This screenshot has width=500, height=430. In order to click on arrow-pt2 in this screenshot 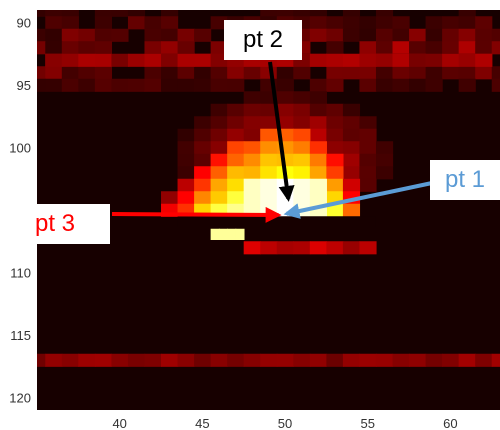, I will do `click(281, 131)`.